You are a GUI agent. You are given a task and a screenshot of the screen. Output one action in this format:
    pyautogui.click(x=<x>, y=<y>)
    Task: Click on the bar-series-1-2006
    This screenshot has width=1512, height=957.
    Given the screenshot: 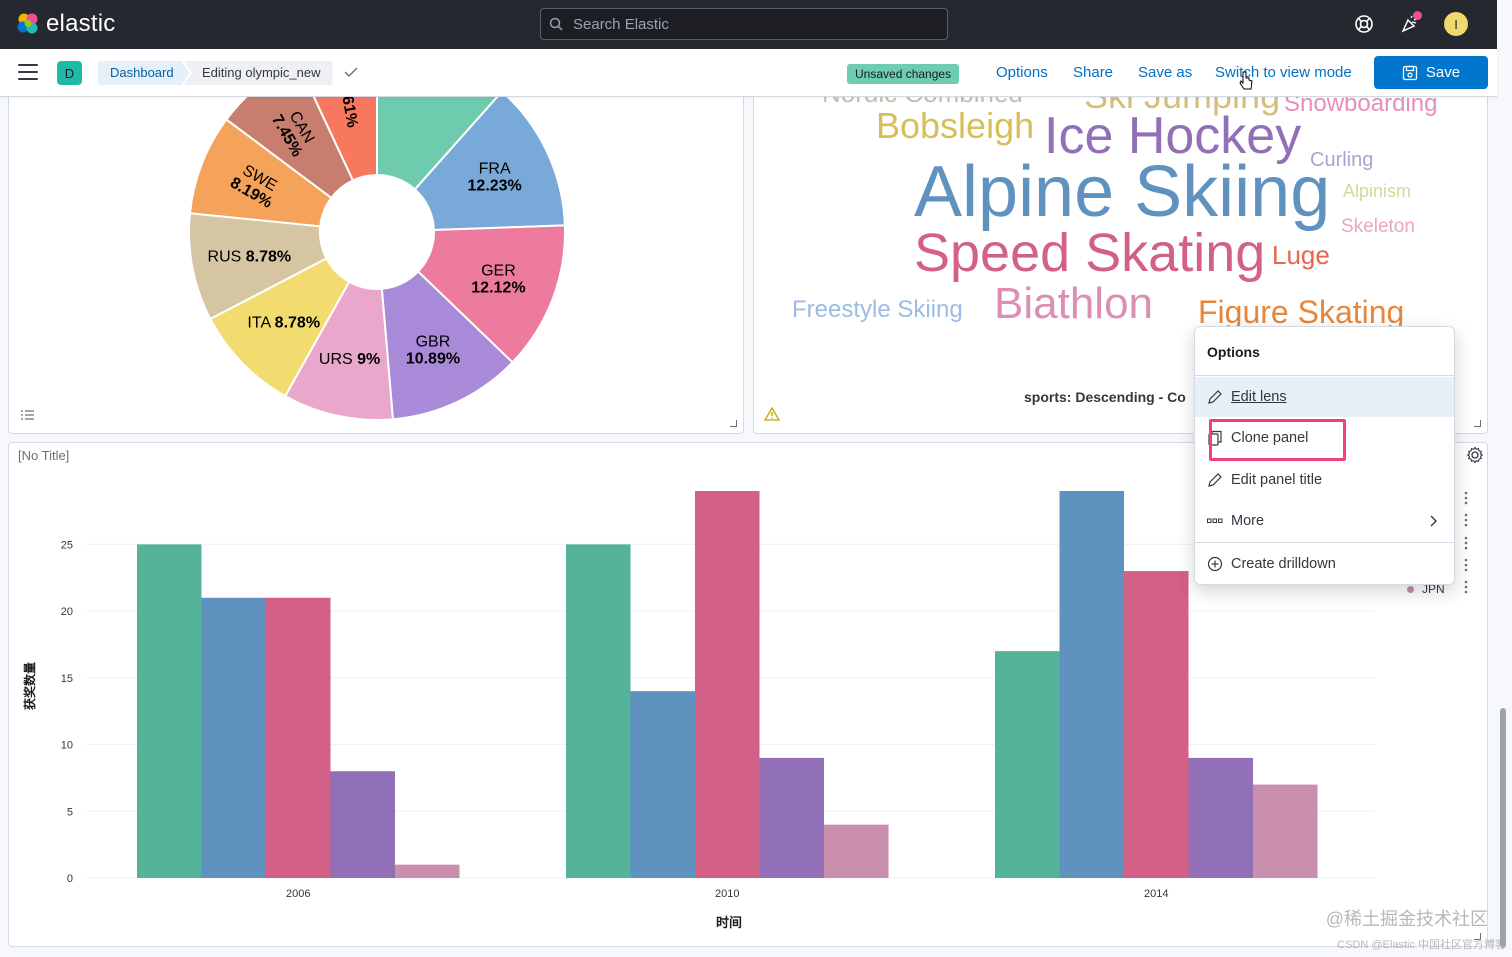 What is the action you would take?
    pyautogui.click(x=169, y=711)
    